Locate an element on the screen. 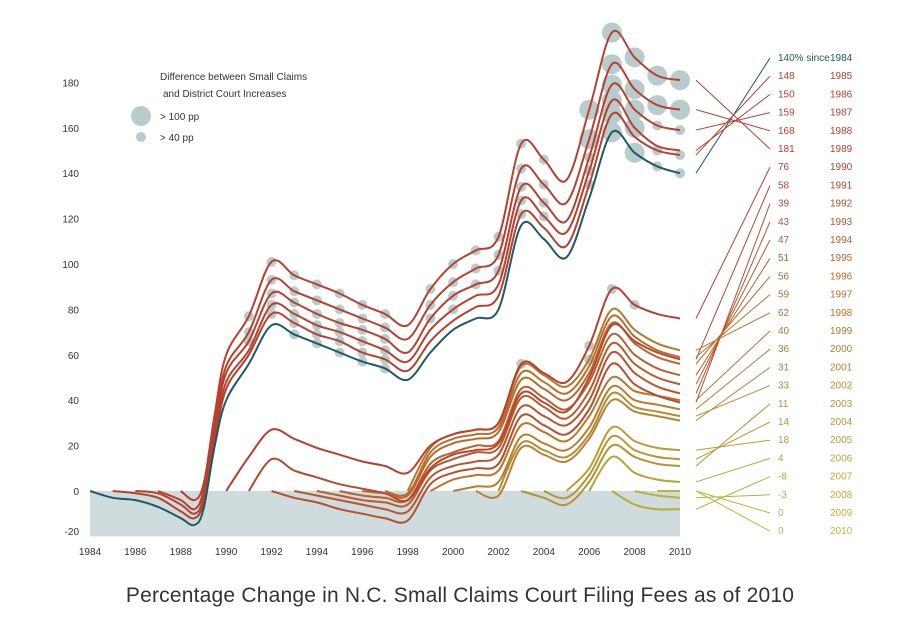 Image resolution: width=920 pixels, height=640 pixels. end-label-year: 1988 is located at coordinates (841, 131).